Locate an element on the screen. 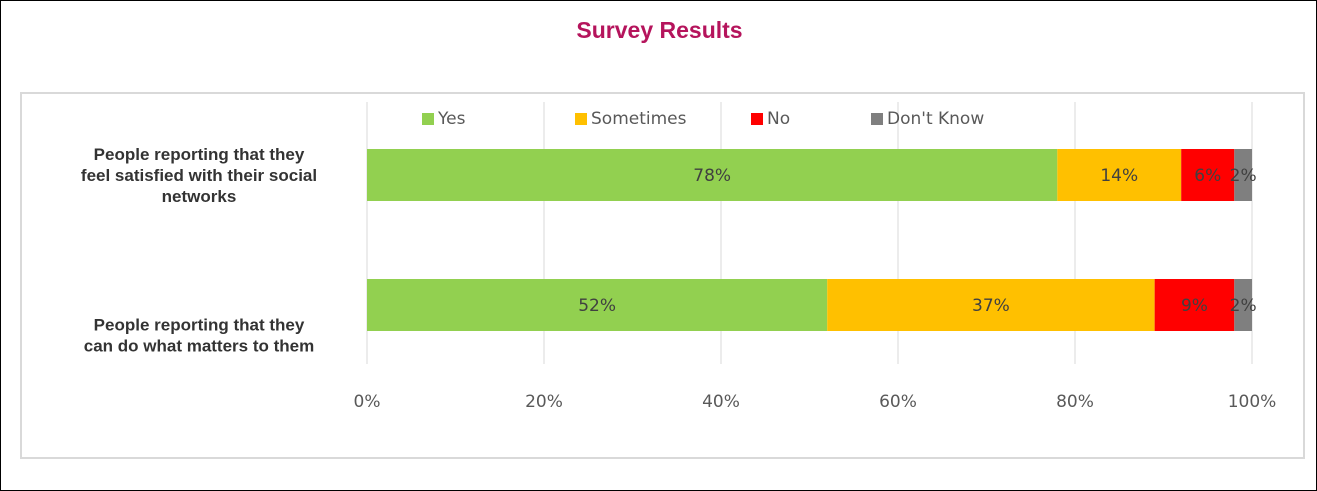 The width and height of the screenshot is (1317, 491). legend-label: Sometimes is located at coordinates (639, 119).